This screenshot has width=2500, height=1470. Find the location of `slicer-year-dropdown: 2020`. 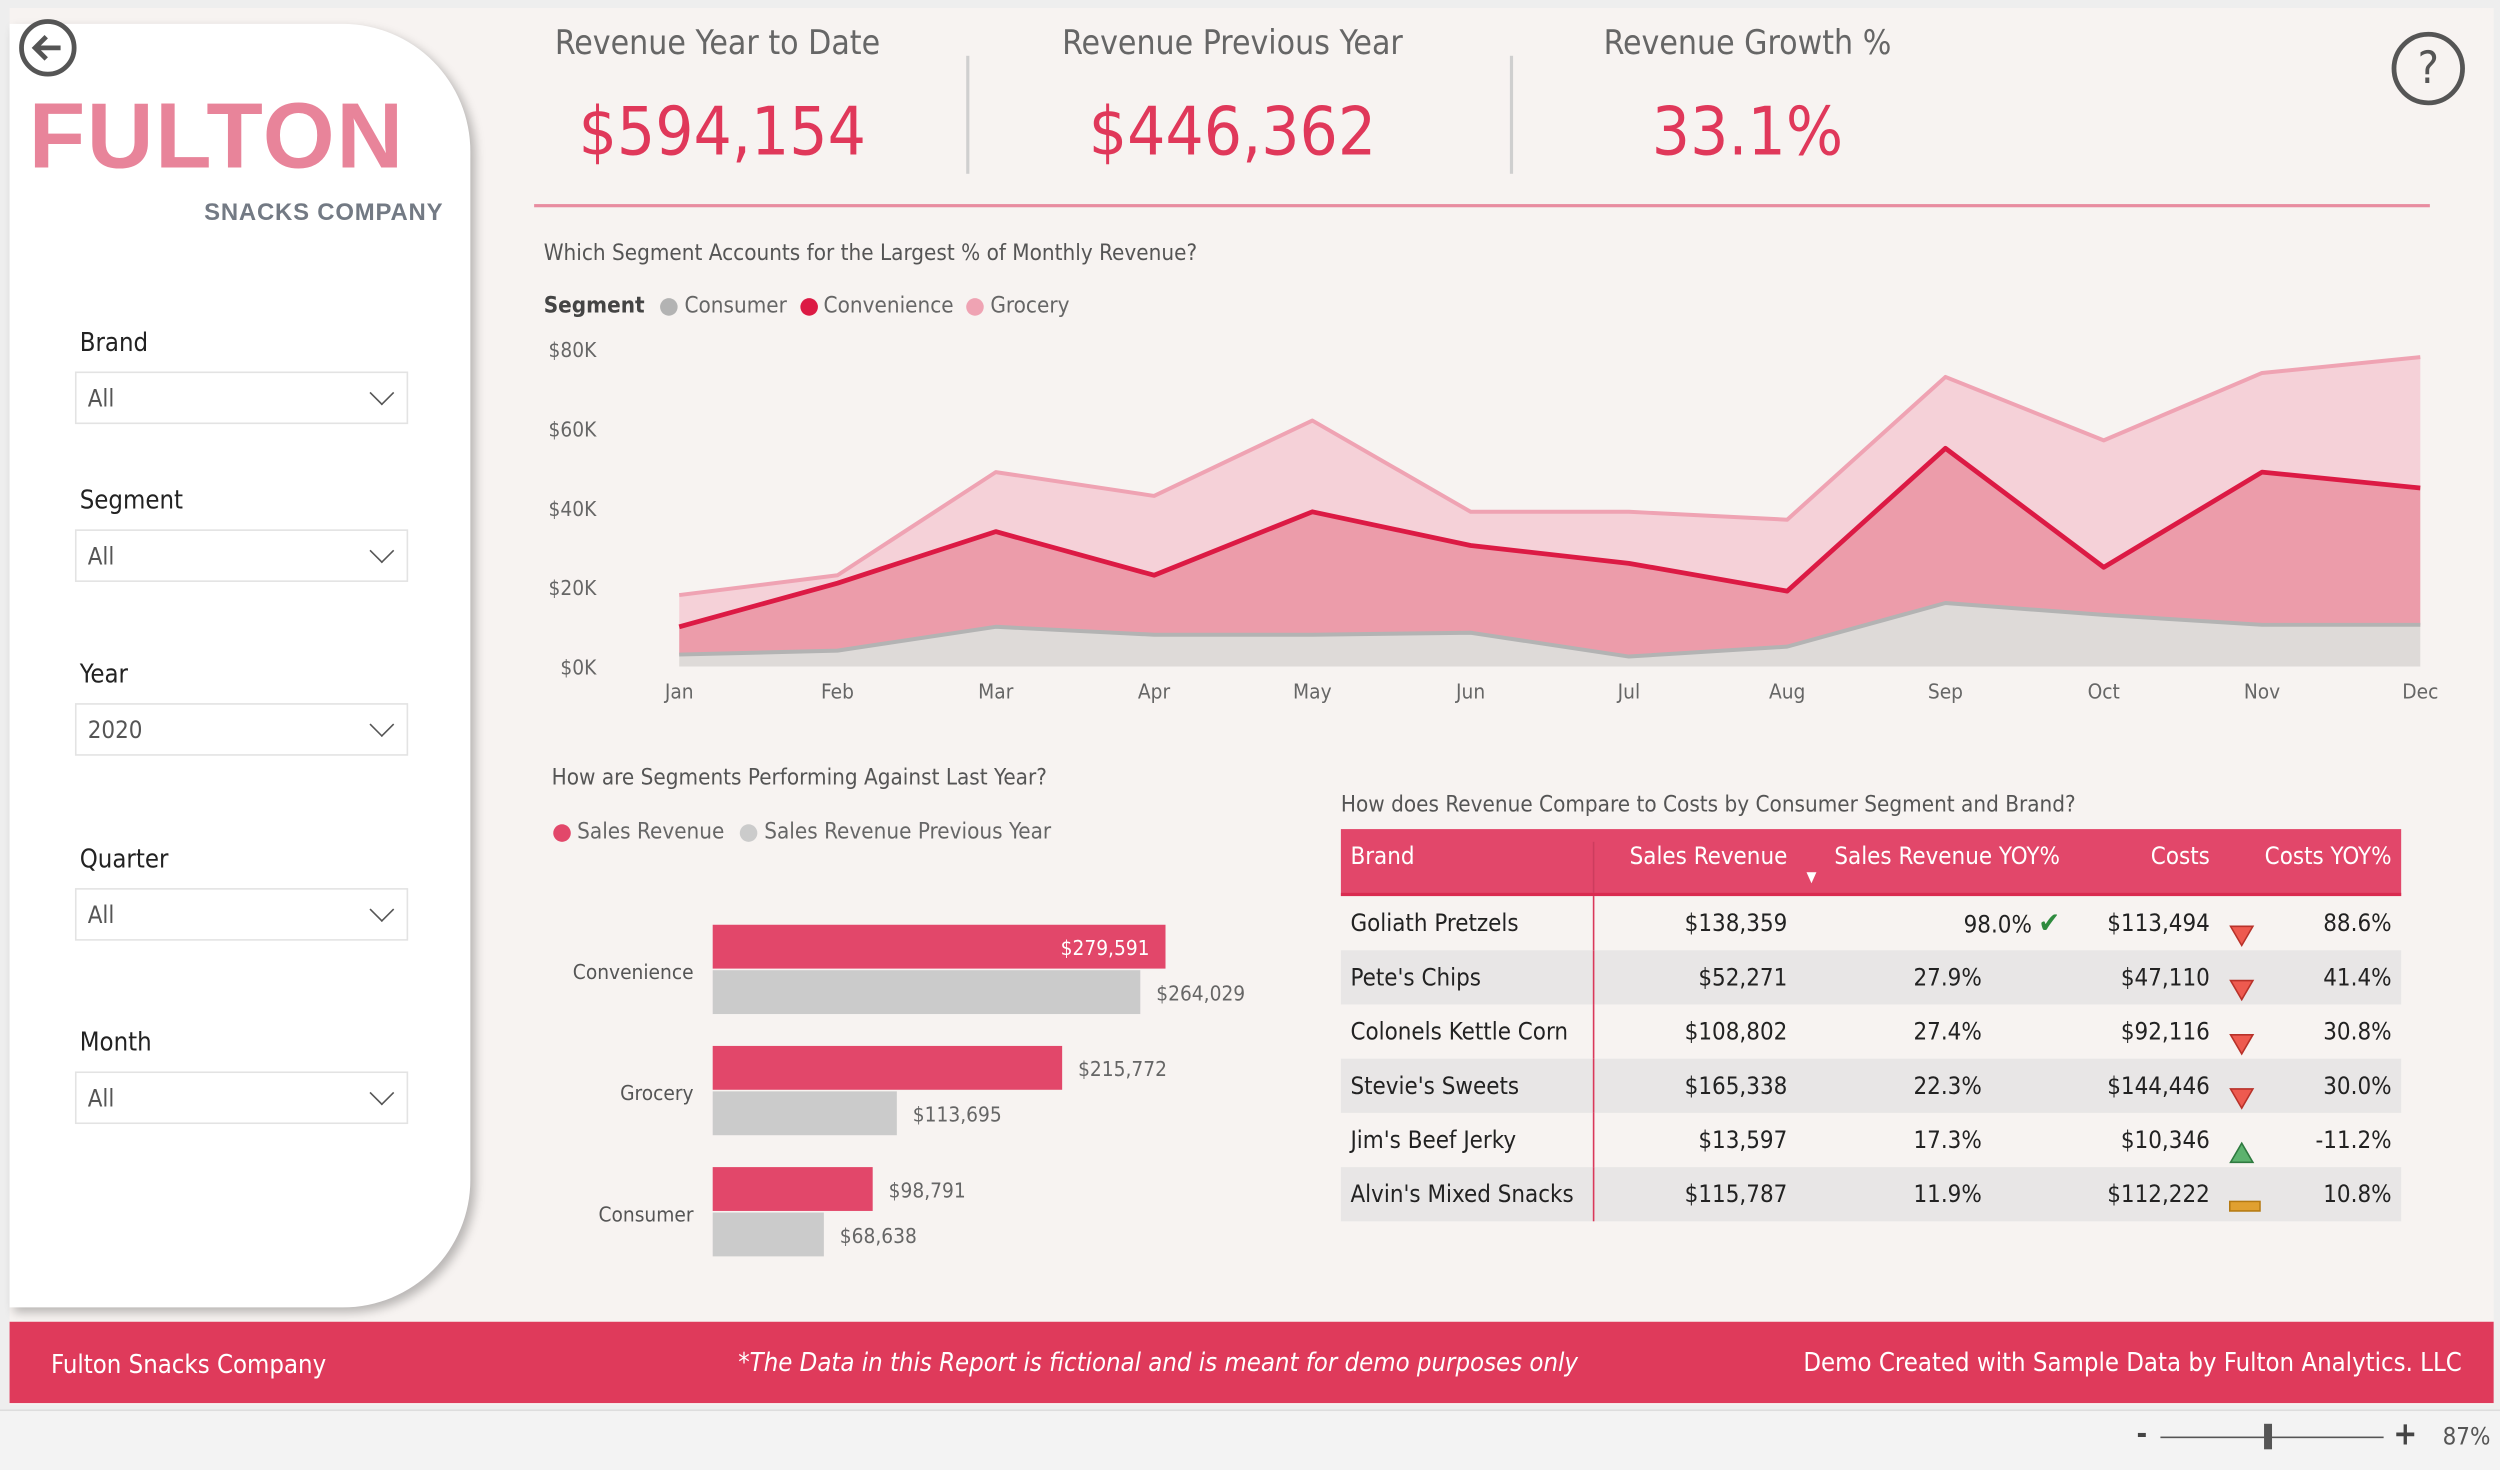

slicer-year-dropdown: 2020 is located at coordinates (241, 729).